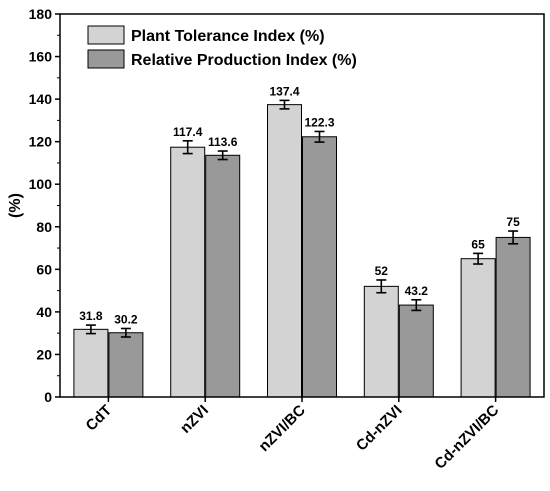 This screenshot has height=491, width=550. I want to click on data-label: 52, so click(382, 271).